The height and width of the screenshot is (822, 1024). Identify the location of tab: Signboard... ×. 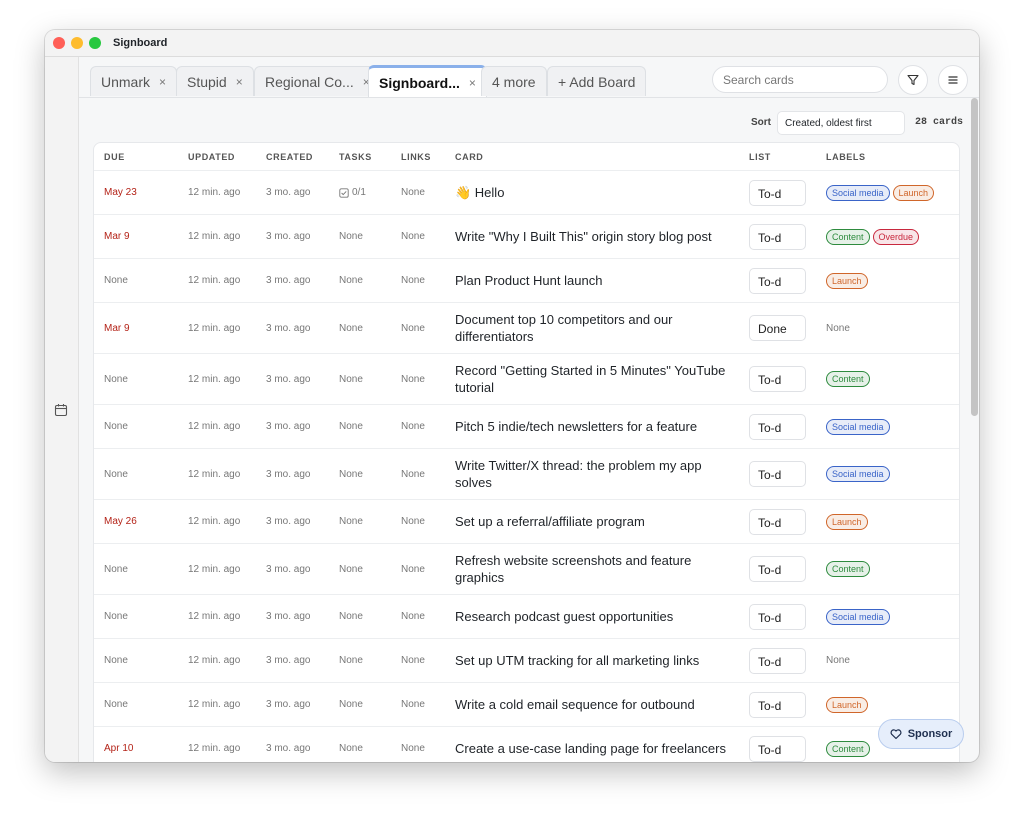
(427, 81).